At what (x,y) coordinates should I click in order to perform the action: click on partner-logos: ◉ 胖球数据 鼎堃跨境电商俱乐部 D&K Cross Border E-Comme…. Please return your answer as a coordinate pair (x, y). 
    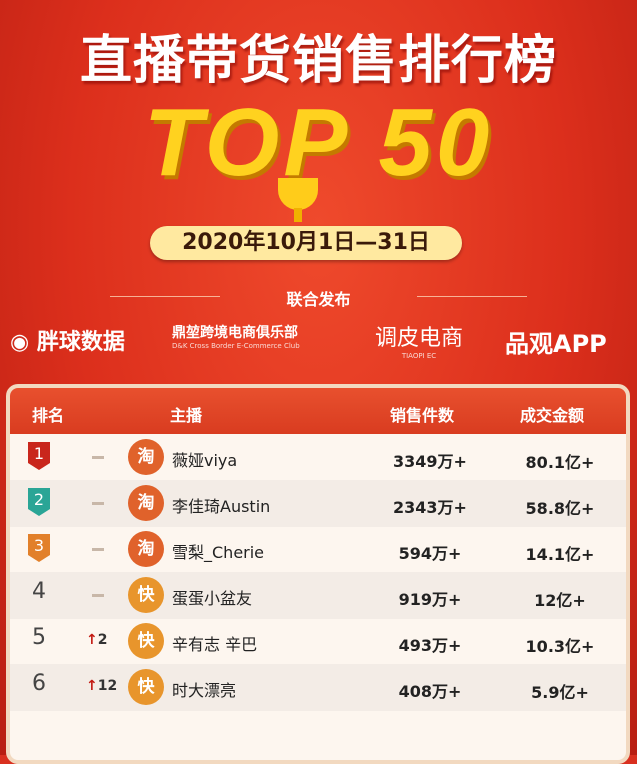
    Looking at the image, I should click on (318, 343).